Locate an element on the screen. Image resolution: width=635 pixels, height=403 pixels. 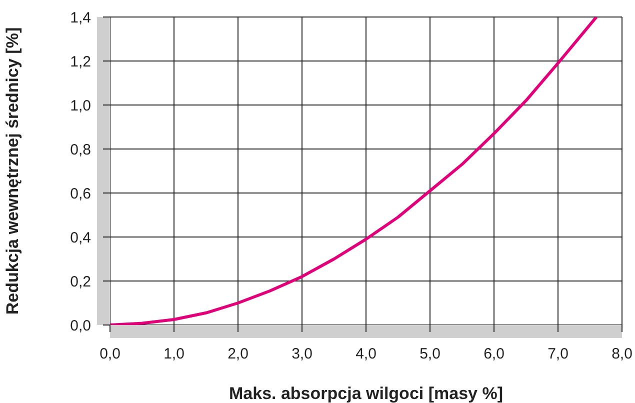
y-tick-label: 1,2 is located at coordinates (80, 61).